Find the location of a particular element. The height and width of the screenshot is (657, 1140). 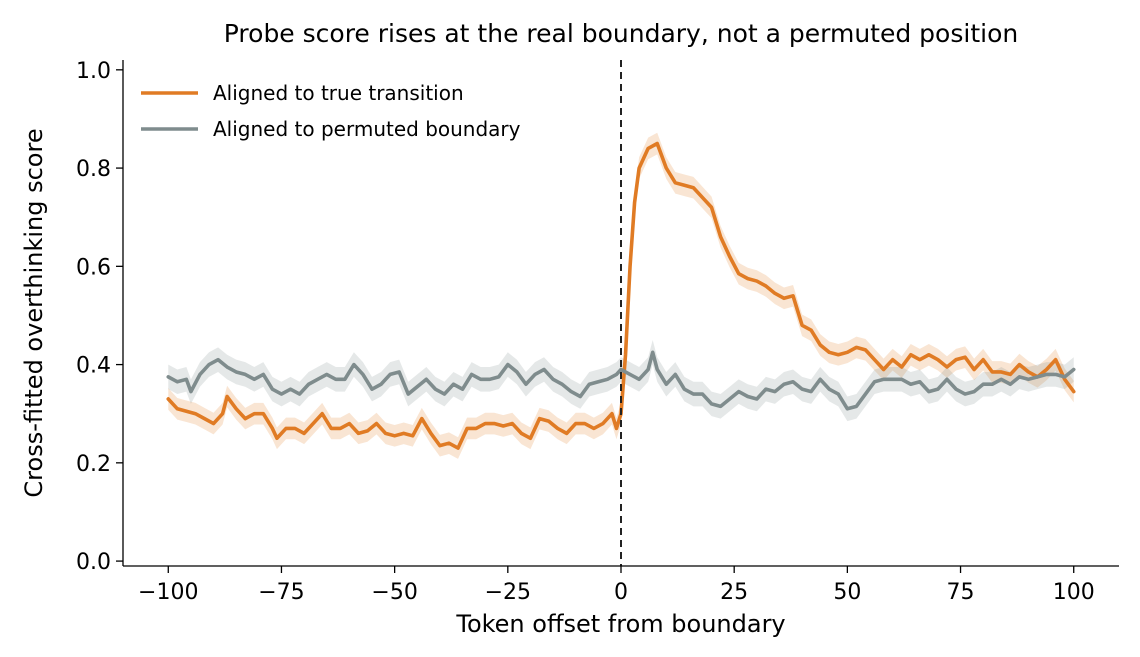

y-tick-label: 0.0 is located at coordinates (93, 562).